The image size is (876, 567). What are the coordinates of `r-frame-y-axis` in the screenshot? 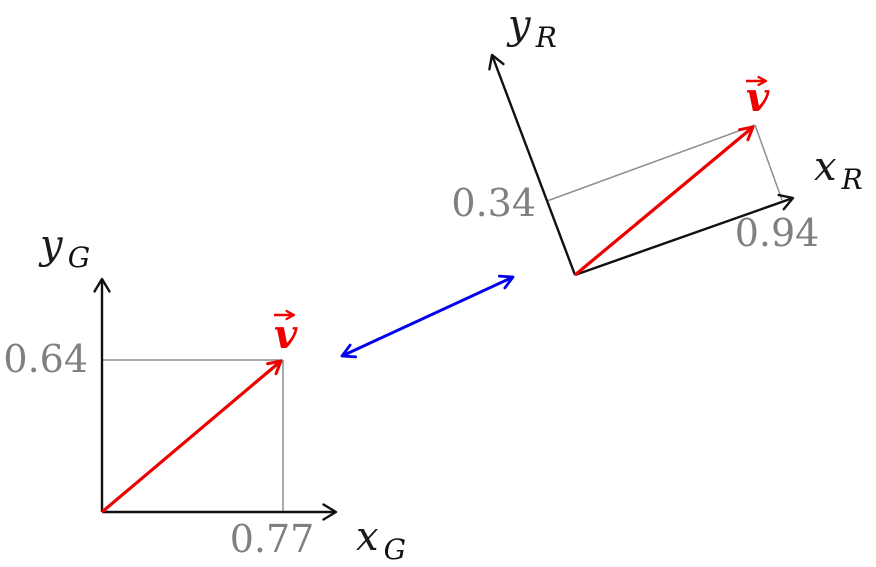 It's located at (532, 164).